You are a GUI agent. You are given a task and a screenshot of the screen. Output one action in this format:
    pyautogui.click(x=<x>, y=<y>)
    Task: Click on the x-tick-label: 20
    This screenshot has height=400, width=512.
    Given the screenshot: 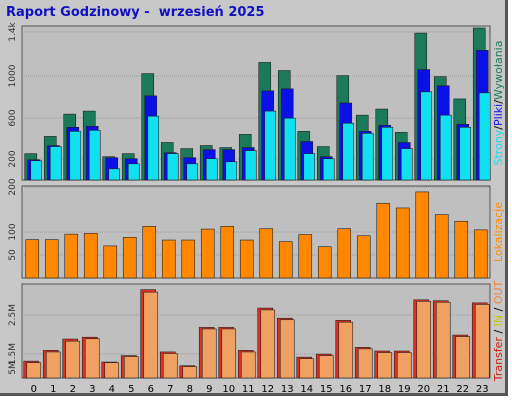 What is the action you would take?
    pyautogui.click(x=423, y=389)
    